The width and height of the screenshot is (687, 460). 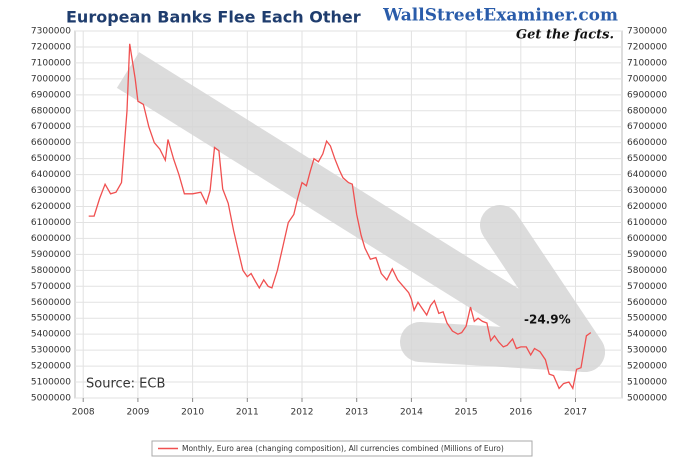 What do you see at coordinates (51, 127) in the screenshot?
I see `y-tick-label: 6700000` at bounding box center [51, 127].